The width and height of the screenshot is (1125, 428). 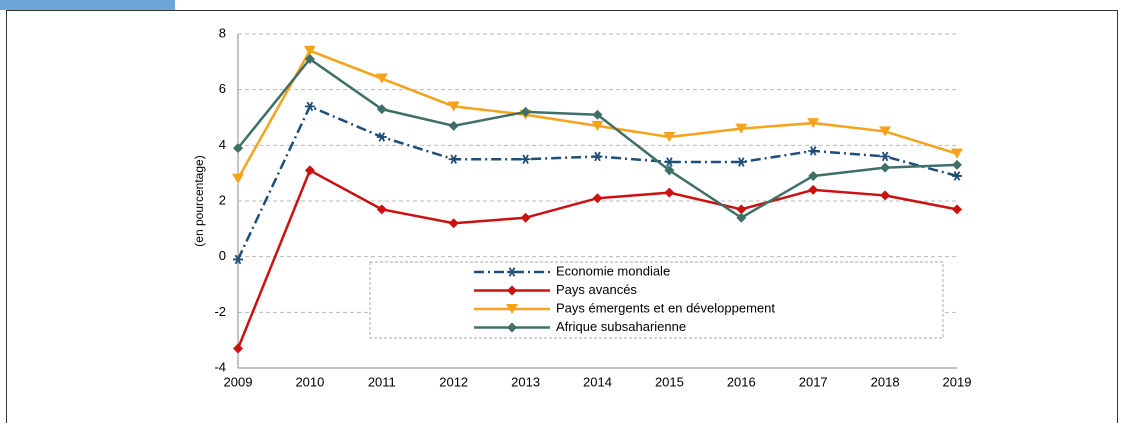 I want to click on x-tick-label: 2010, so click(x=309, y=381).